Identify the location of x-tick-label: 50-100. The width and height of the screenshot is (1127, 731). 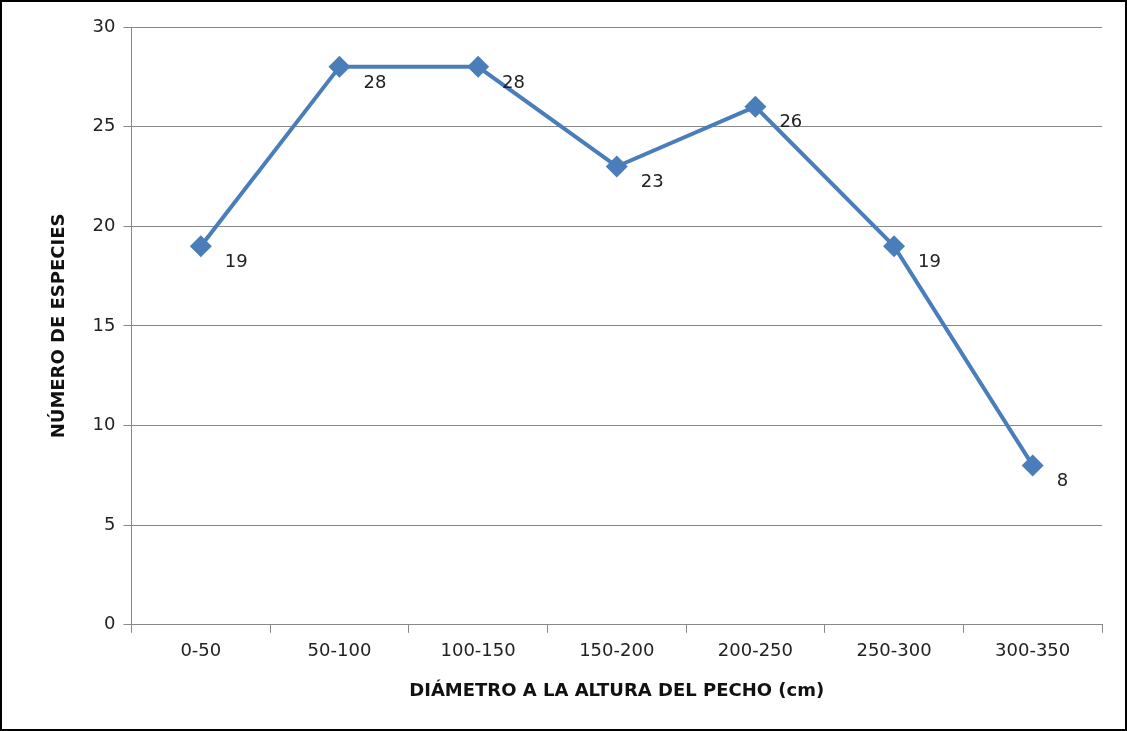
(339, 650).